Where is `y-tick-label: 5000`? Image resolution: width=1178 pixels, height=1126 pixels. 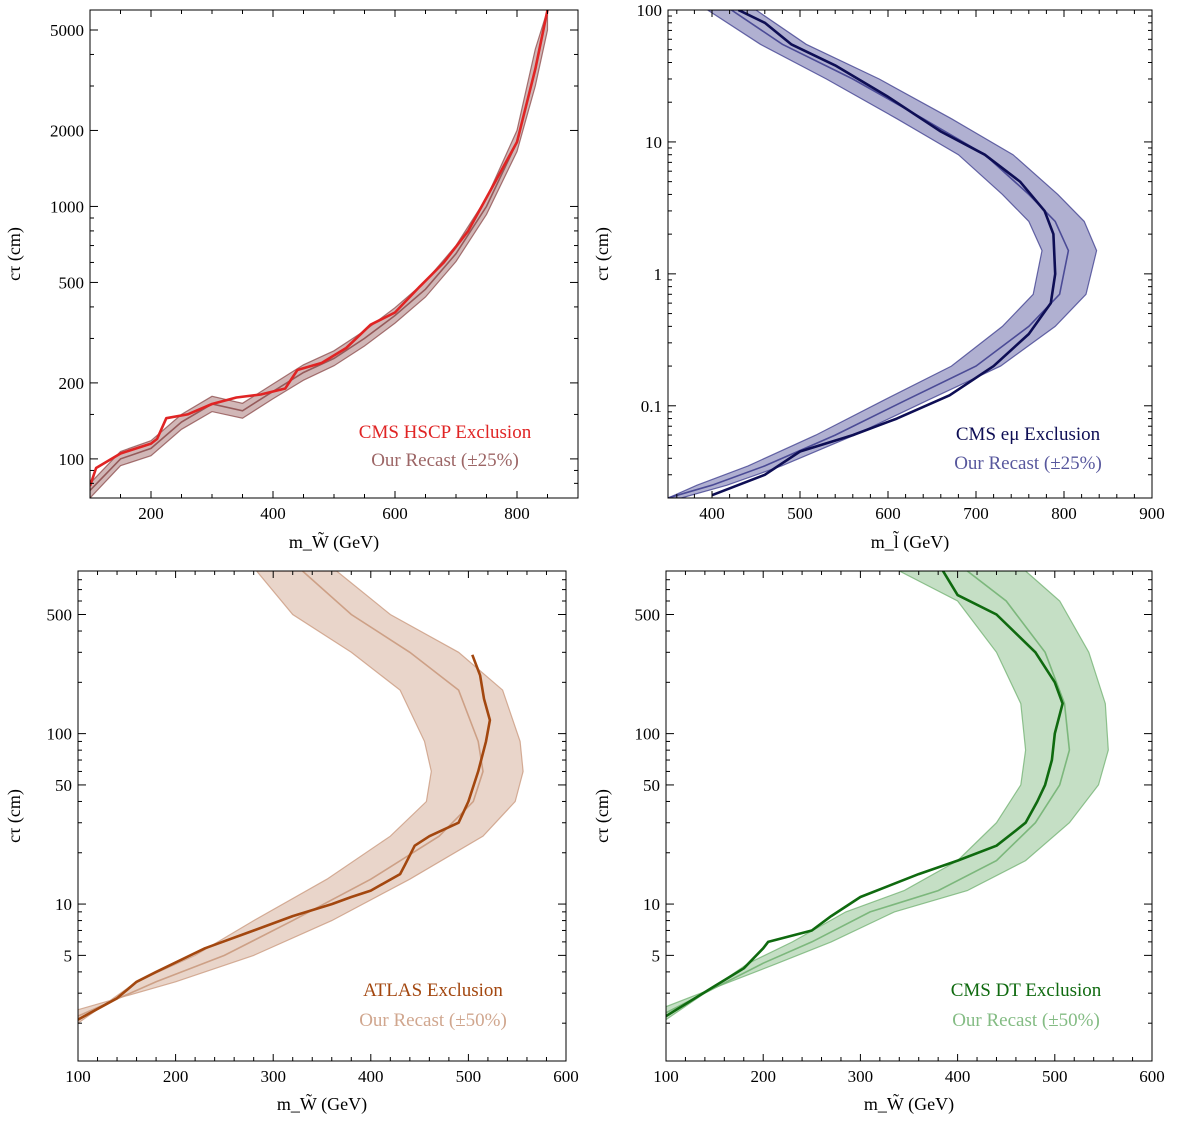
y-tick-label: 5000 is located at coordinates (67, 30).